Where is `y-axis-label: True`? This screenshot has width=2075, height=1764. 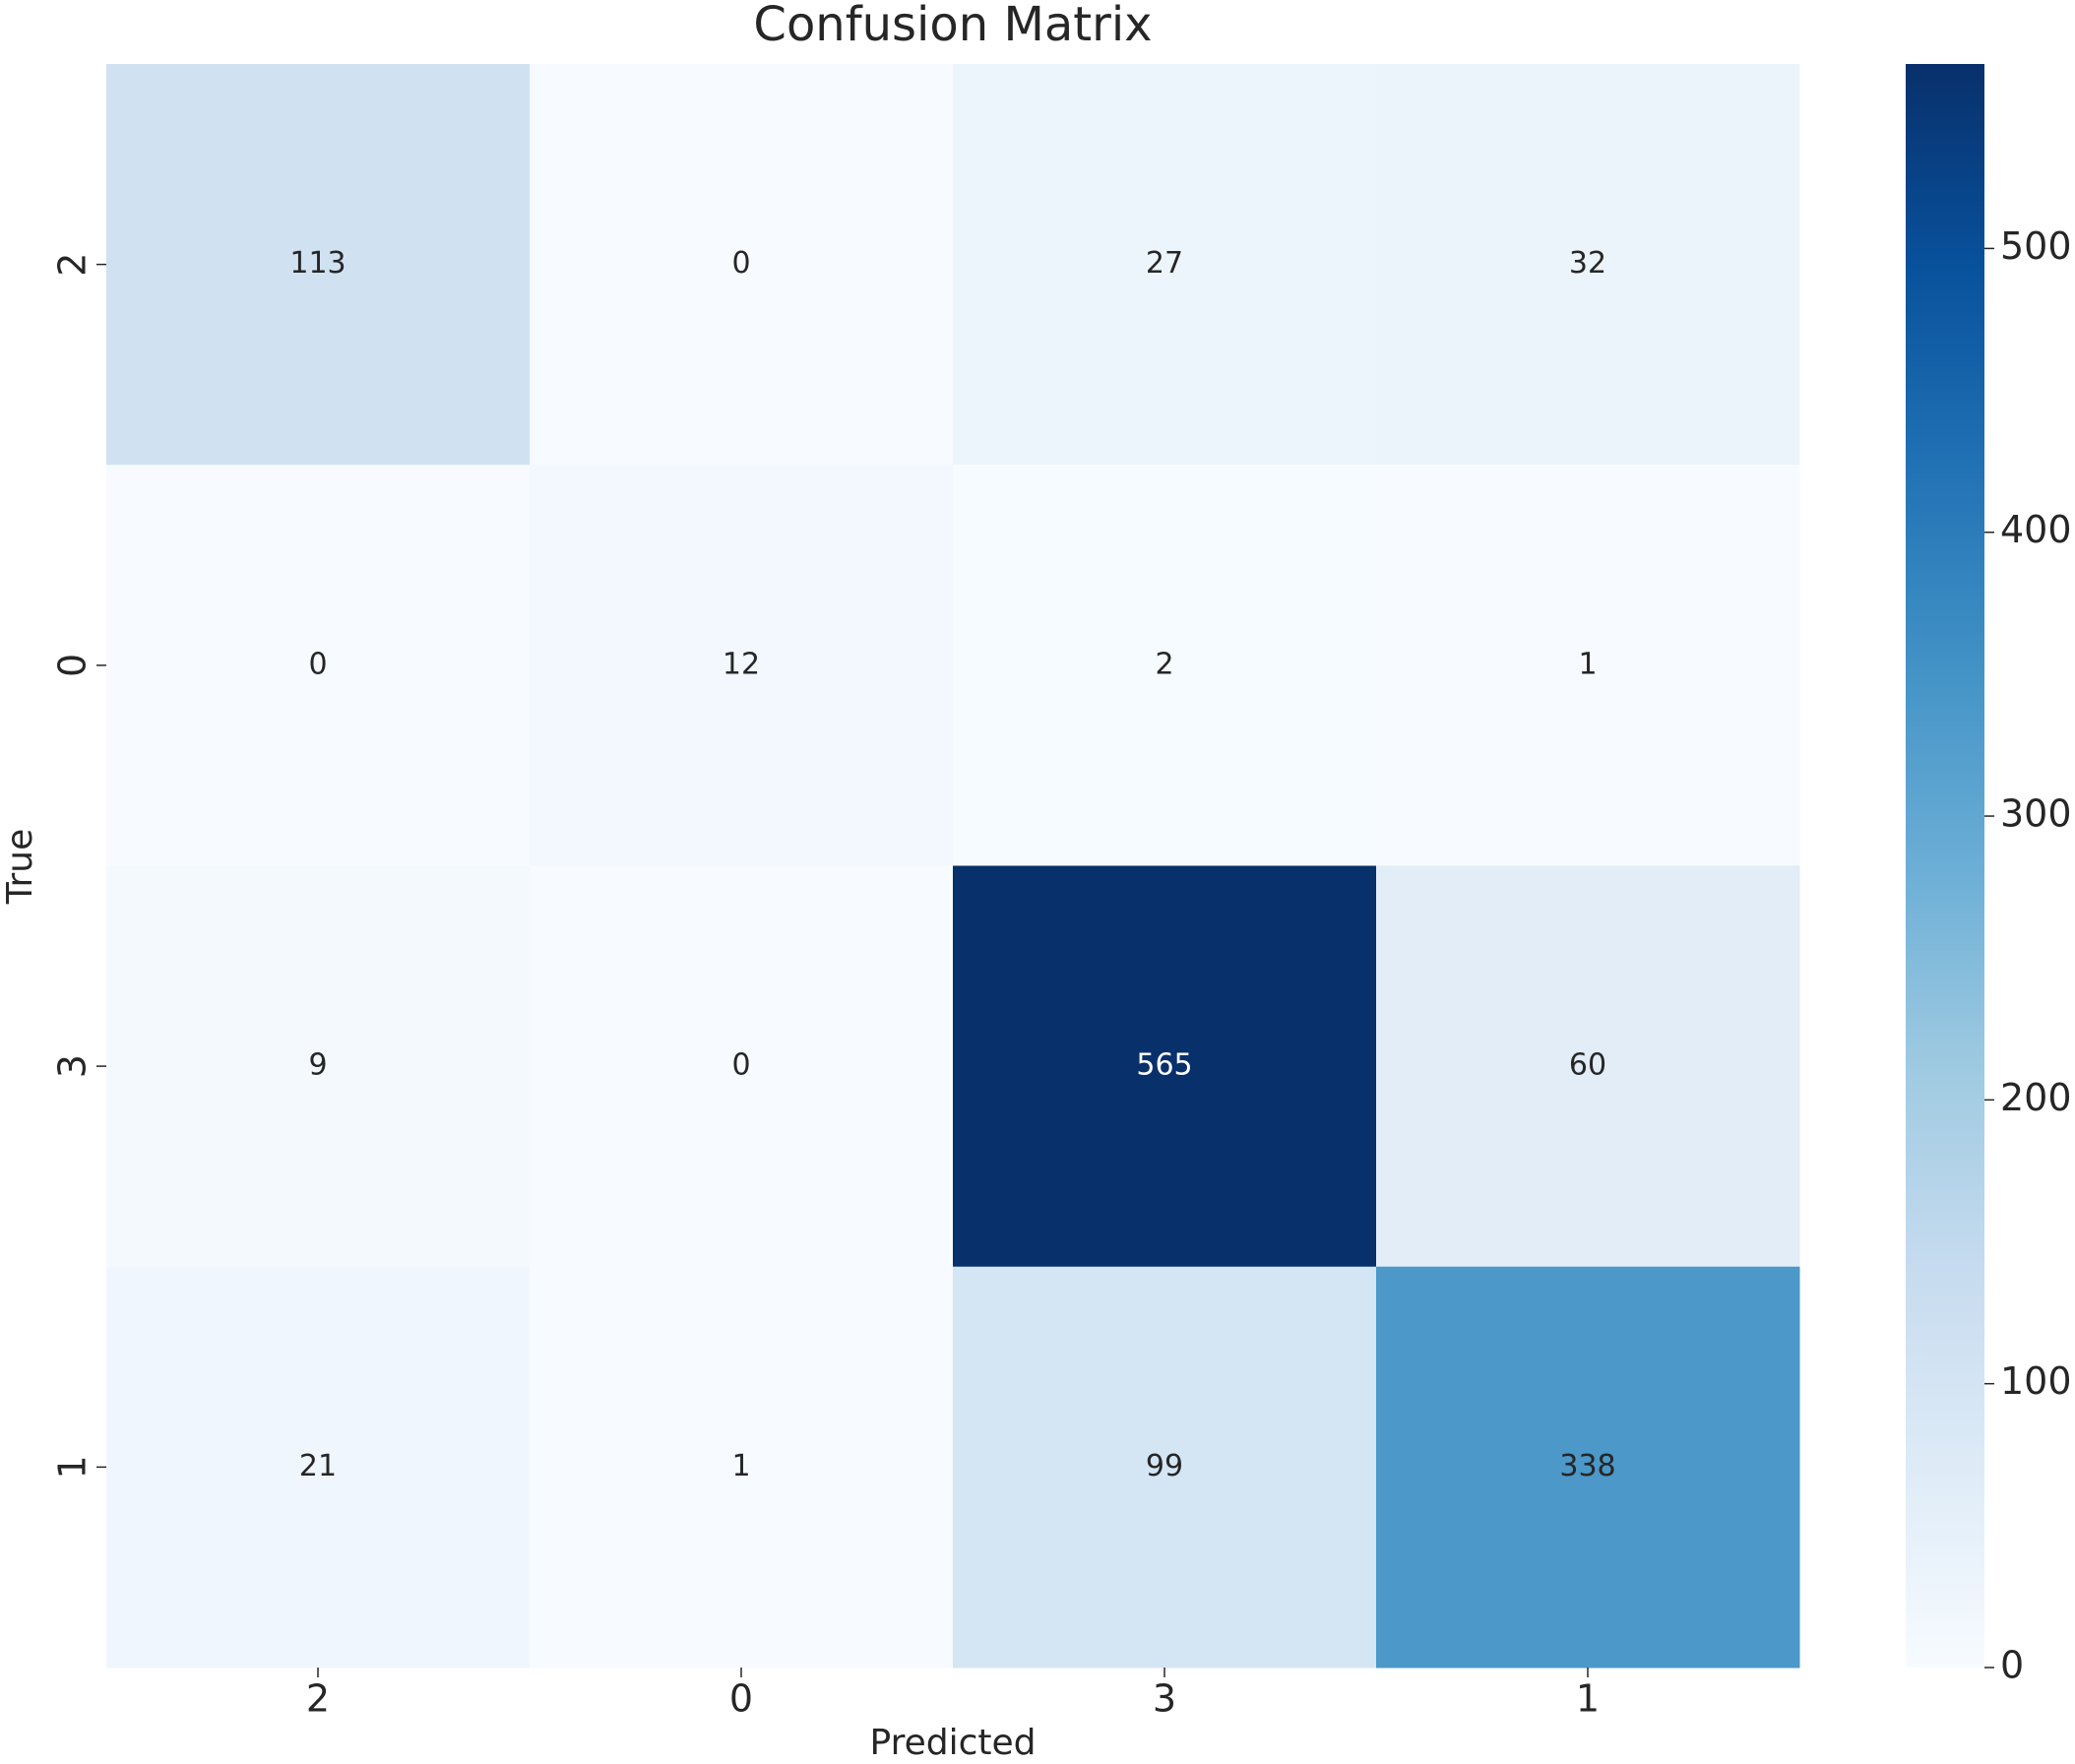
y-axis-label: True is located at coordinates (20, 867).